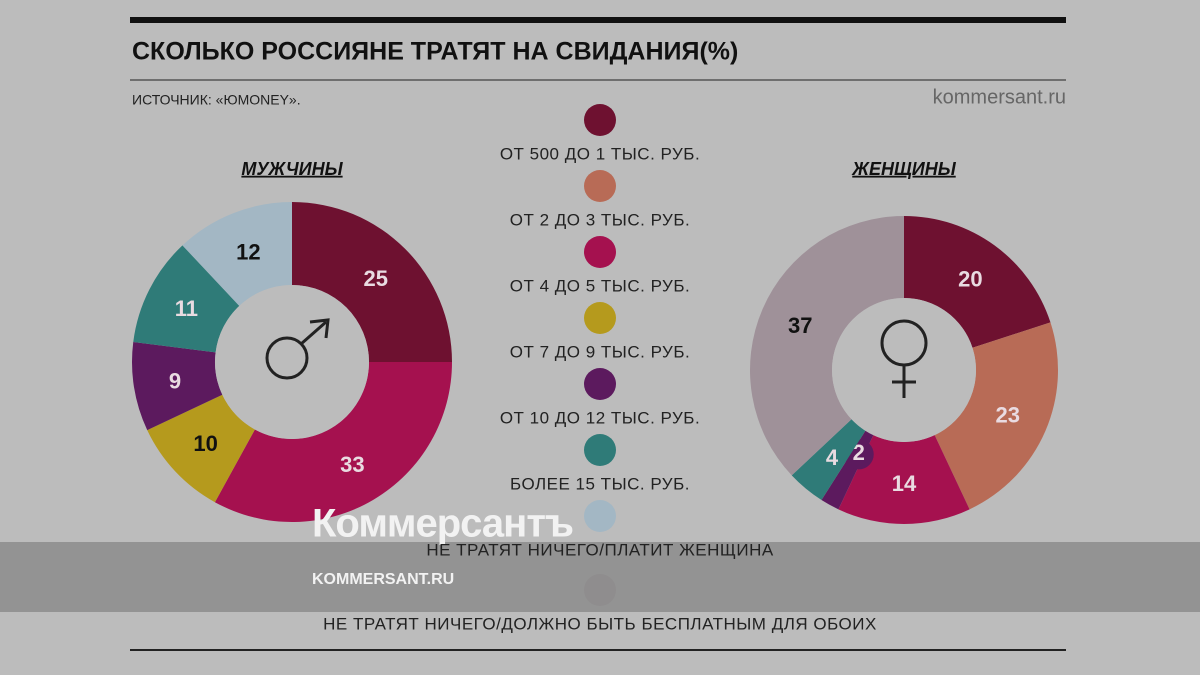 This screenshot has width=1200, height=675. I want to click on watermark-site: KOMMERSANT.RU, so click(383, 579).